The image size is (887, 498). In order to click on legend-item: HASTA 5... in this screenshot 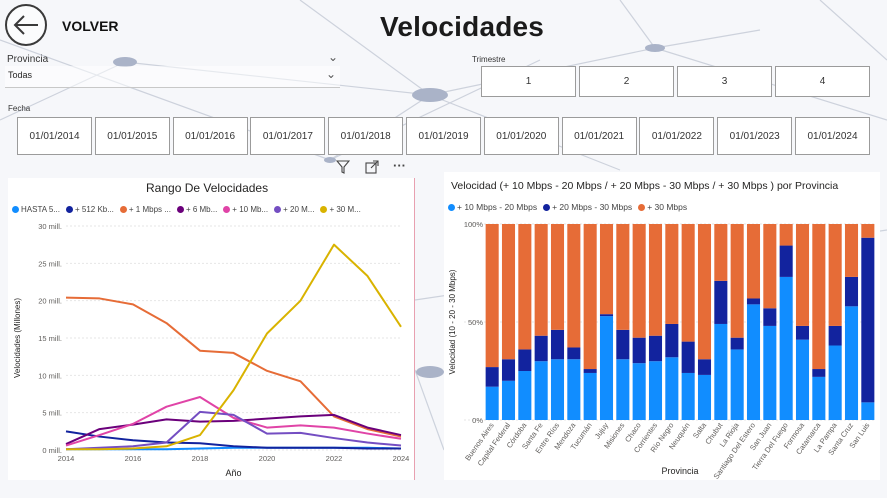, I will do `click(36, 209)`.